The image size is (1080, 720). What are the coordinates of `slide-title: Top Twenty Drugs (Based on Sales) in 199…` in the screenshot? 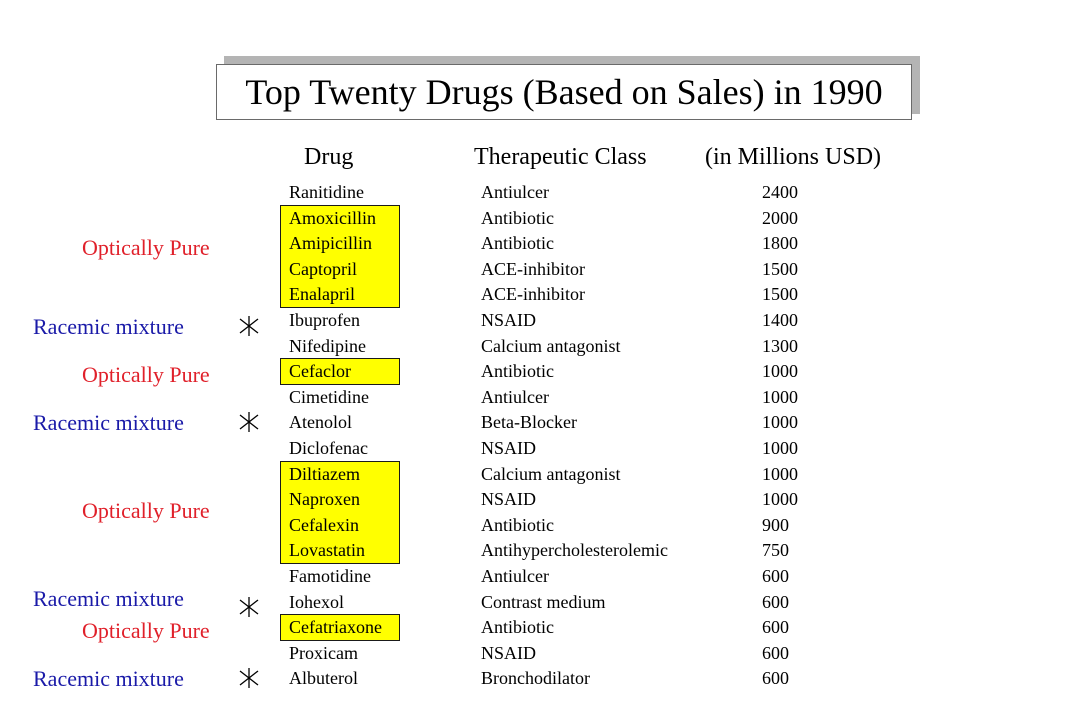 It's located at (564, 92).